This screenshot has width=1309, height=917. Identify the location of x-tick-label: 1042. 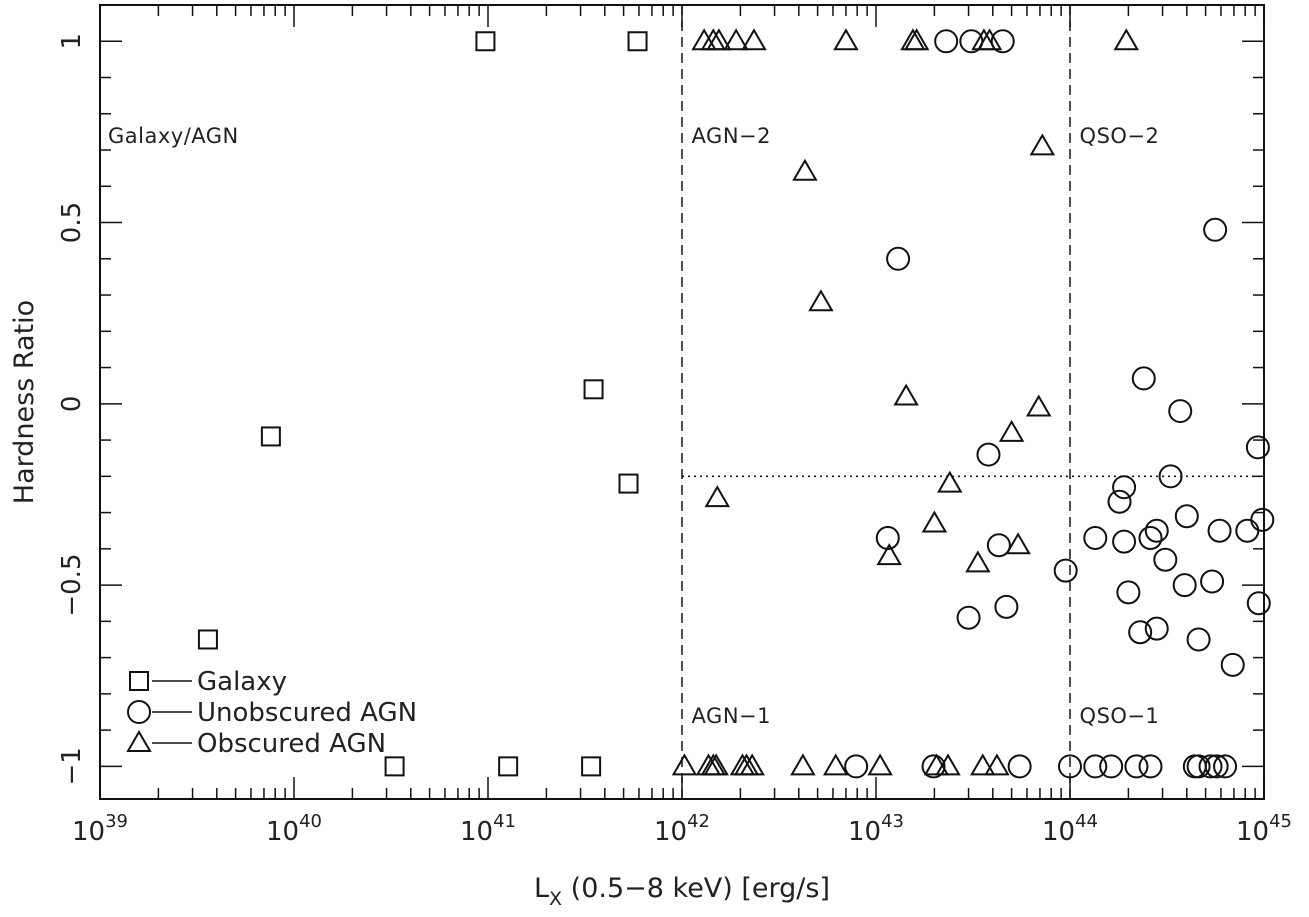
(682, 829).